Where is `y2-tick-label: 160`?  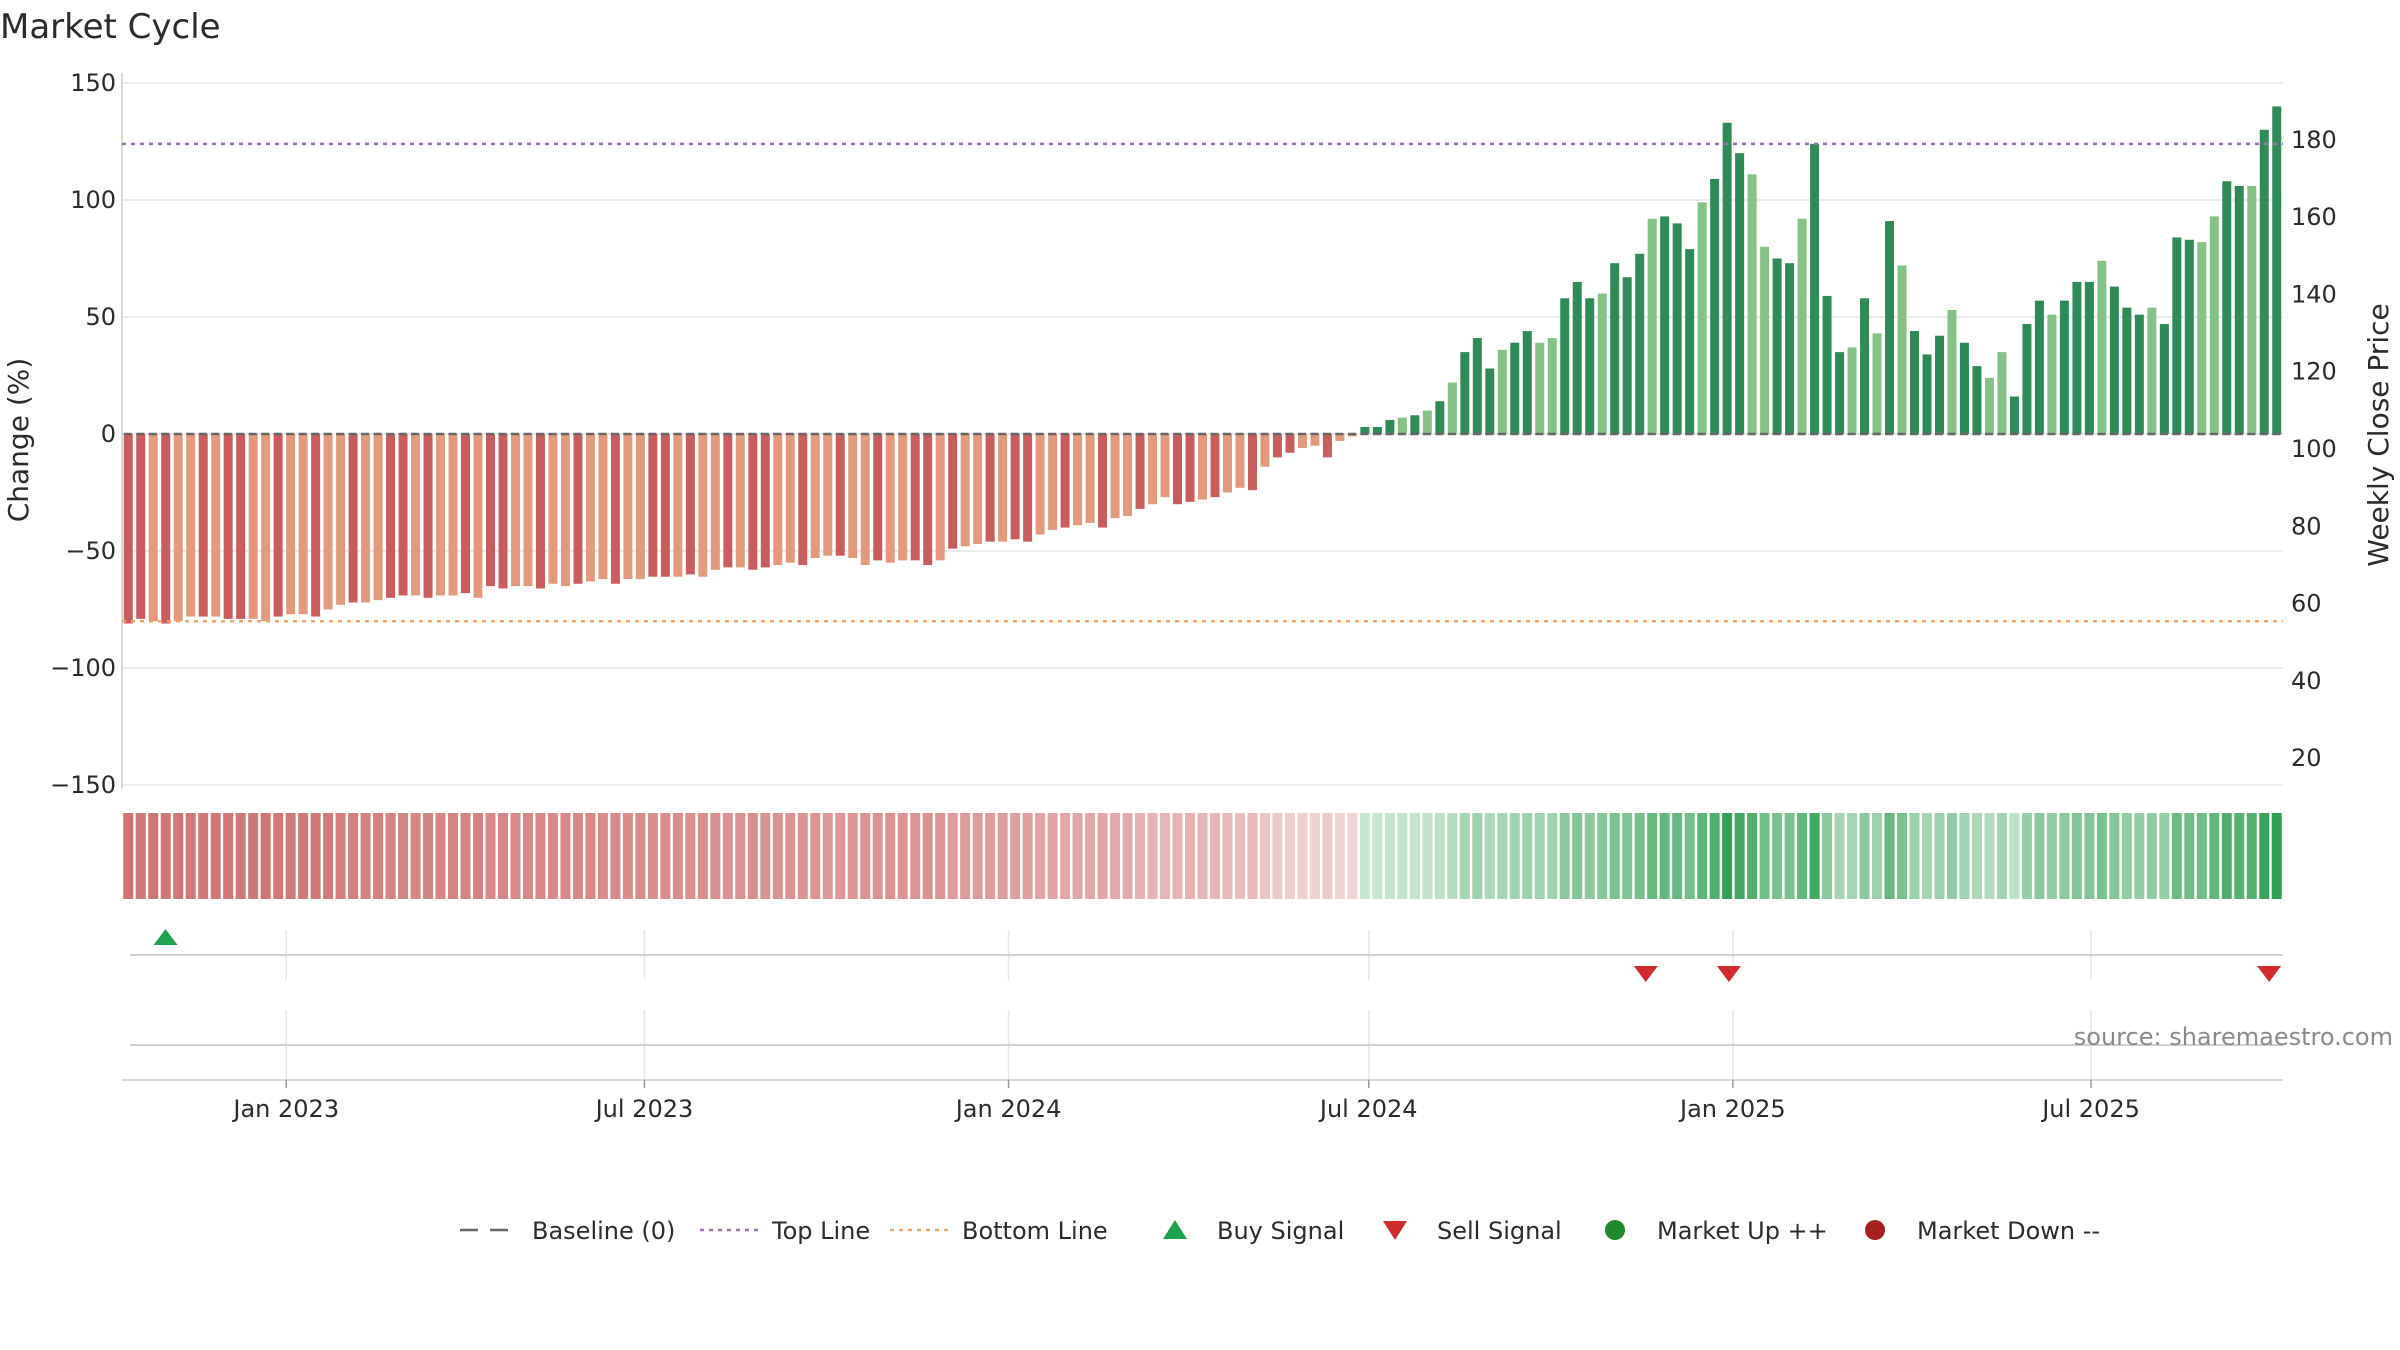
y2-tick-label: 160 is located at coordinates (2314, 217).